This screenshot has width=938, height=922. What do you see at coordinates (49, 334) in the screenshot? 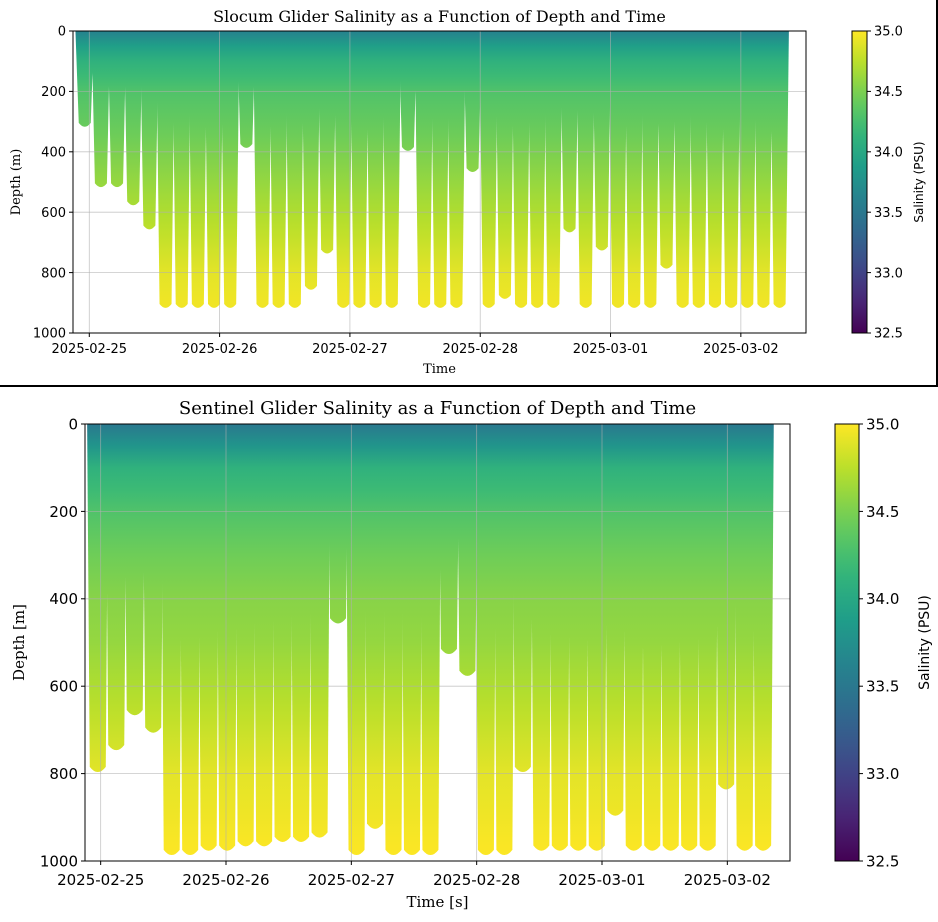
I see `slocum-y-tick-label: 1000` at bounding box center [49, 334].